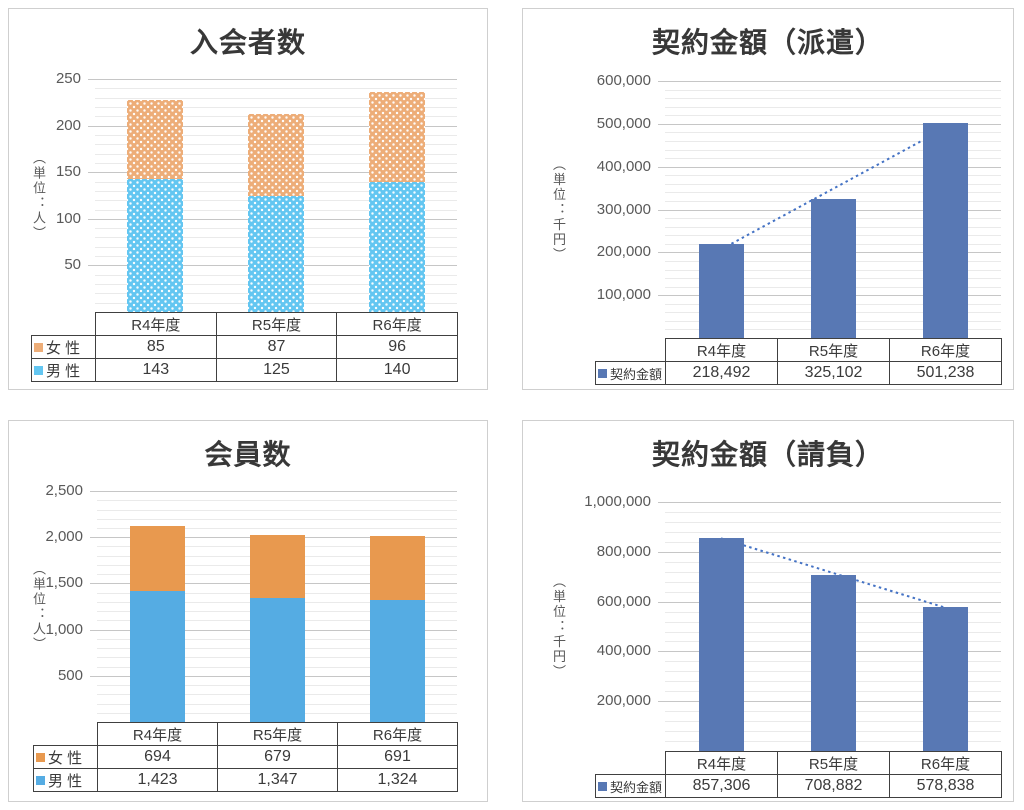  I want to click on table-row: 契約金額 218,492 325,102 501,238, so click(798, 373).